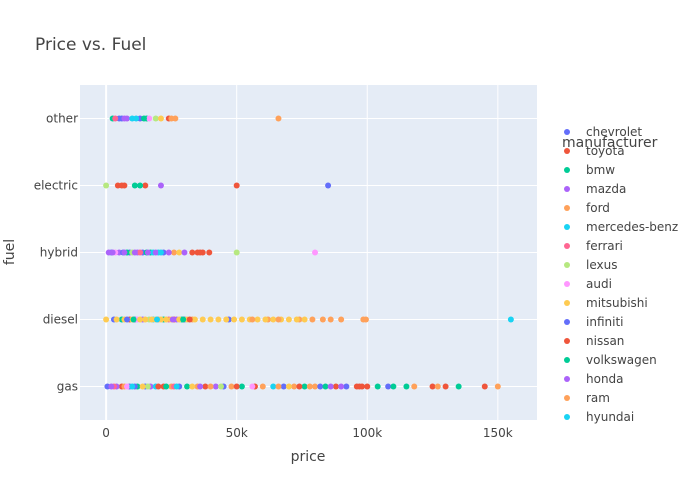 The height and width of the screenshot is (500, 700). What do you see at coordinates (62, 119) in the screenshot?
I see `y-tick-label: other` at bounding box center [62, 119].